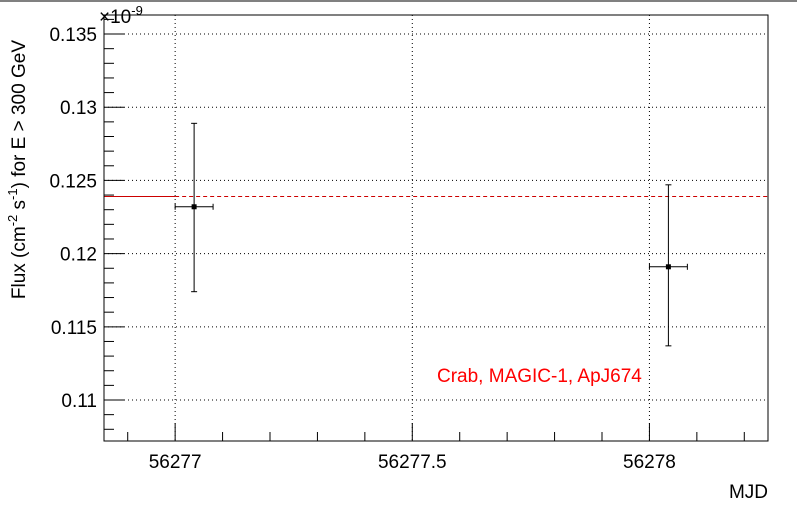 This screenshot has width=797, height=507. Describe the element at coordinates (649, 462) in the screenshot. I see `x-tick-label: 56278` at that location.